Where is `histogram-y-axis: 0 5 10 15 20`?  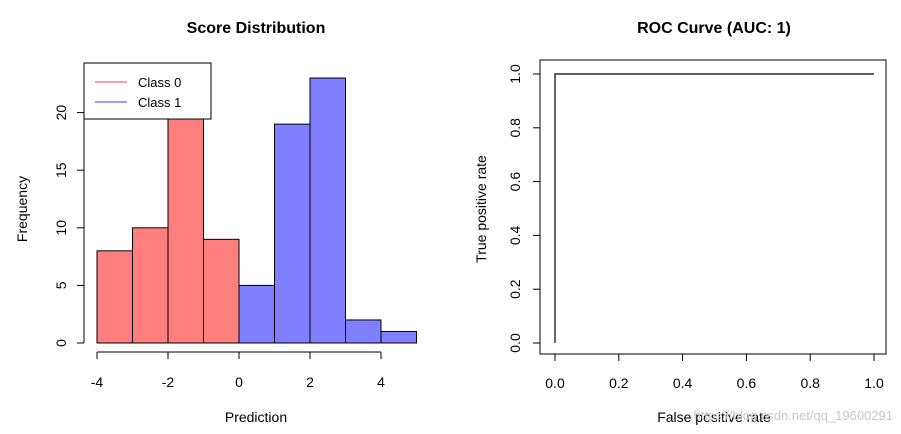
histogram-y-axis: 0 5 10 15 20 is located at coordinates (69, 226).